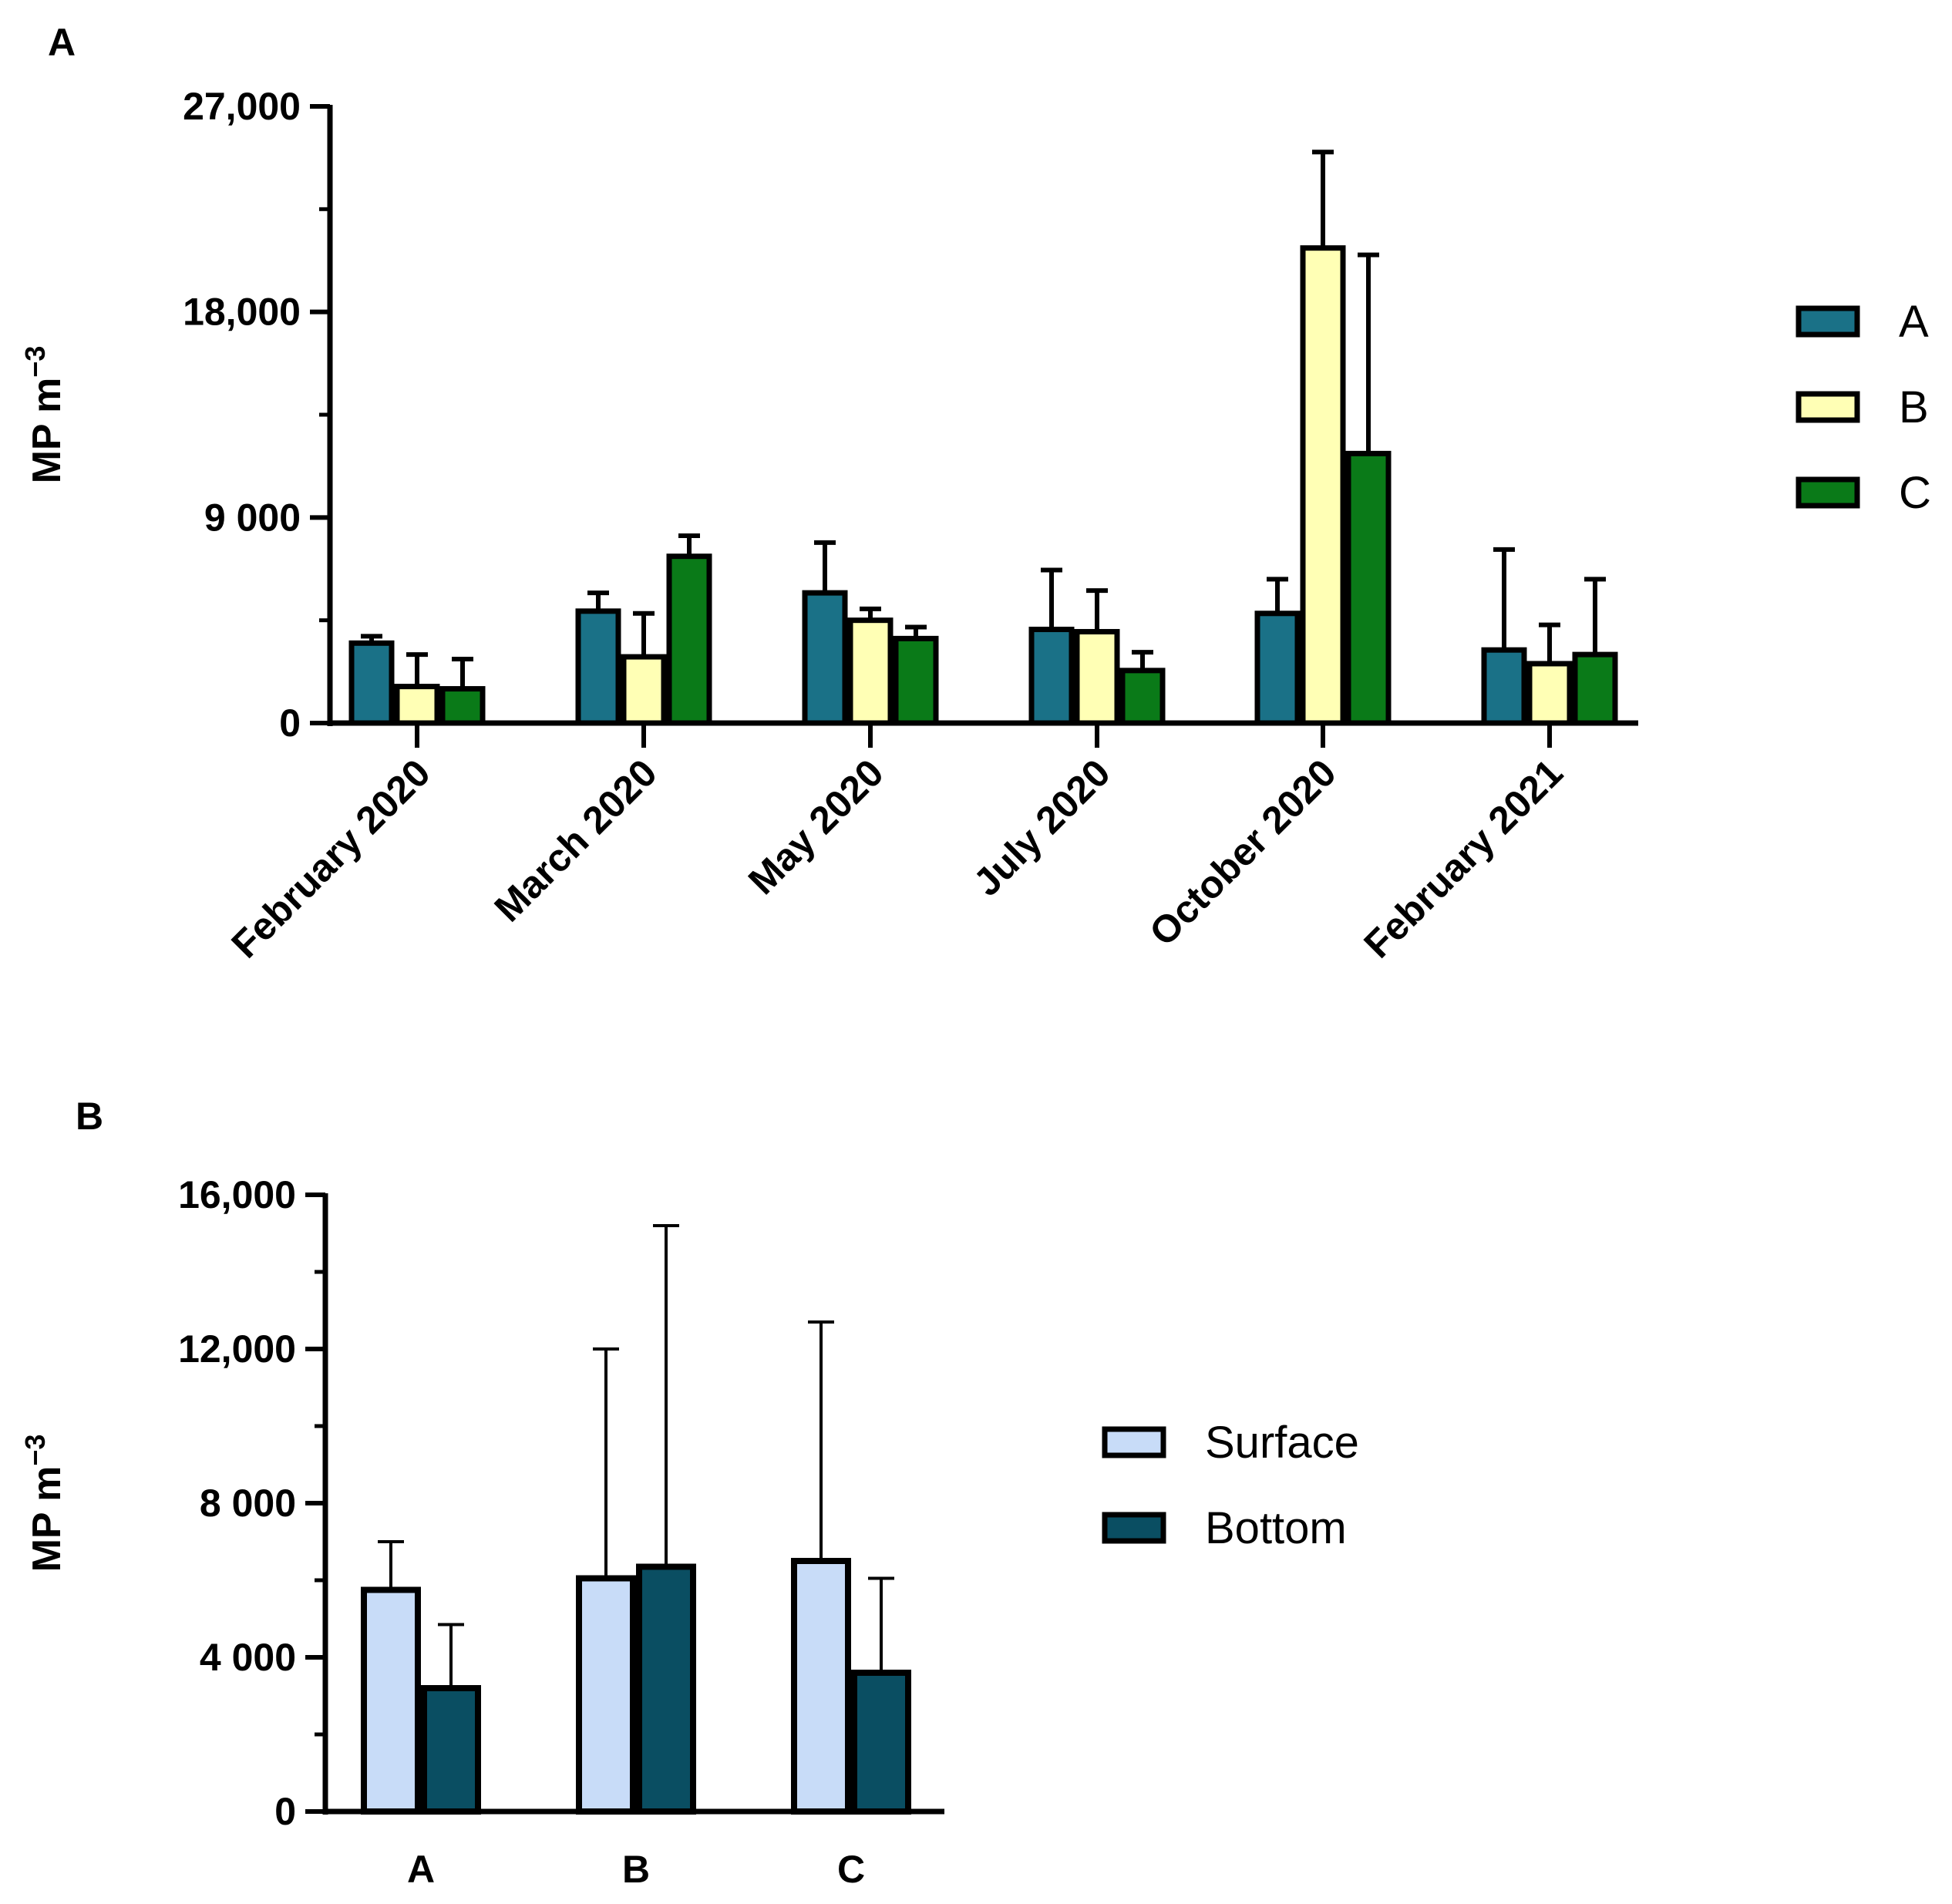 This screenshot has width=1952, height=1904. What do you see at coordinates (1504, 686) in the screenshot?
I see `bar-a-february-2021` at bounding box center [1504, 686].